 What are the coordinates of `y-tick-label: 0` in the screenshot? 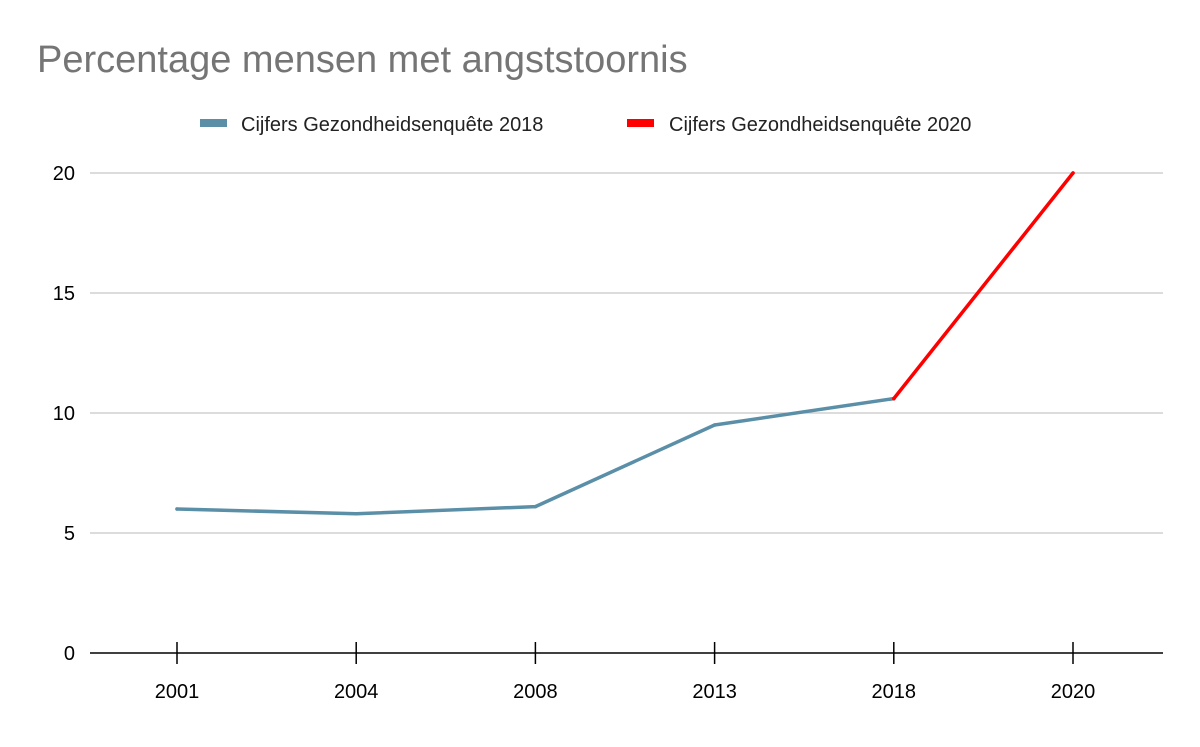 It's located at (69, 654).